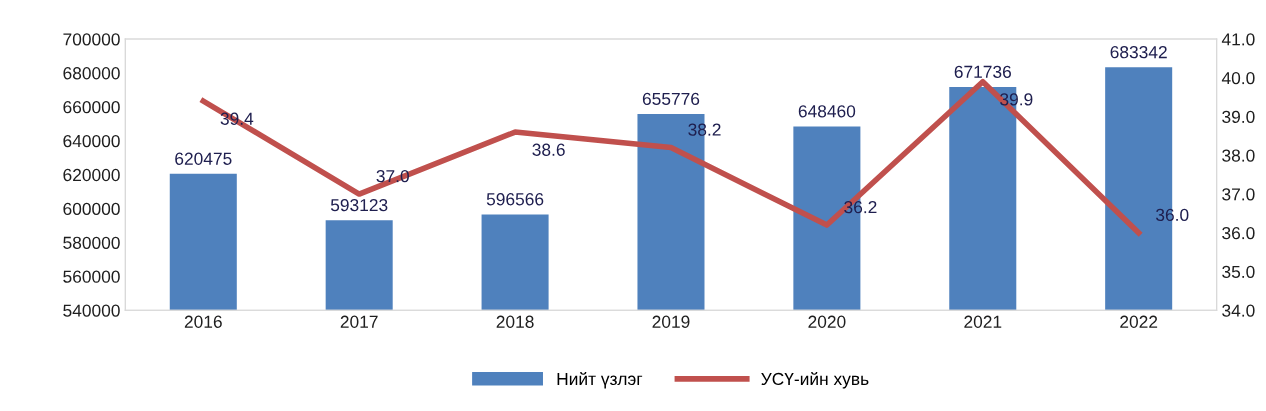 This screenshot has height=411, width=1266. What do you see at coordinates (600, 380) in the screenshot?
I see `legend-label: Нийт үзлэг` at bounding box center [600, 380].